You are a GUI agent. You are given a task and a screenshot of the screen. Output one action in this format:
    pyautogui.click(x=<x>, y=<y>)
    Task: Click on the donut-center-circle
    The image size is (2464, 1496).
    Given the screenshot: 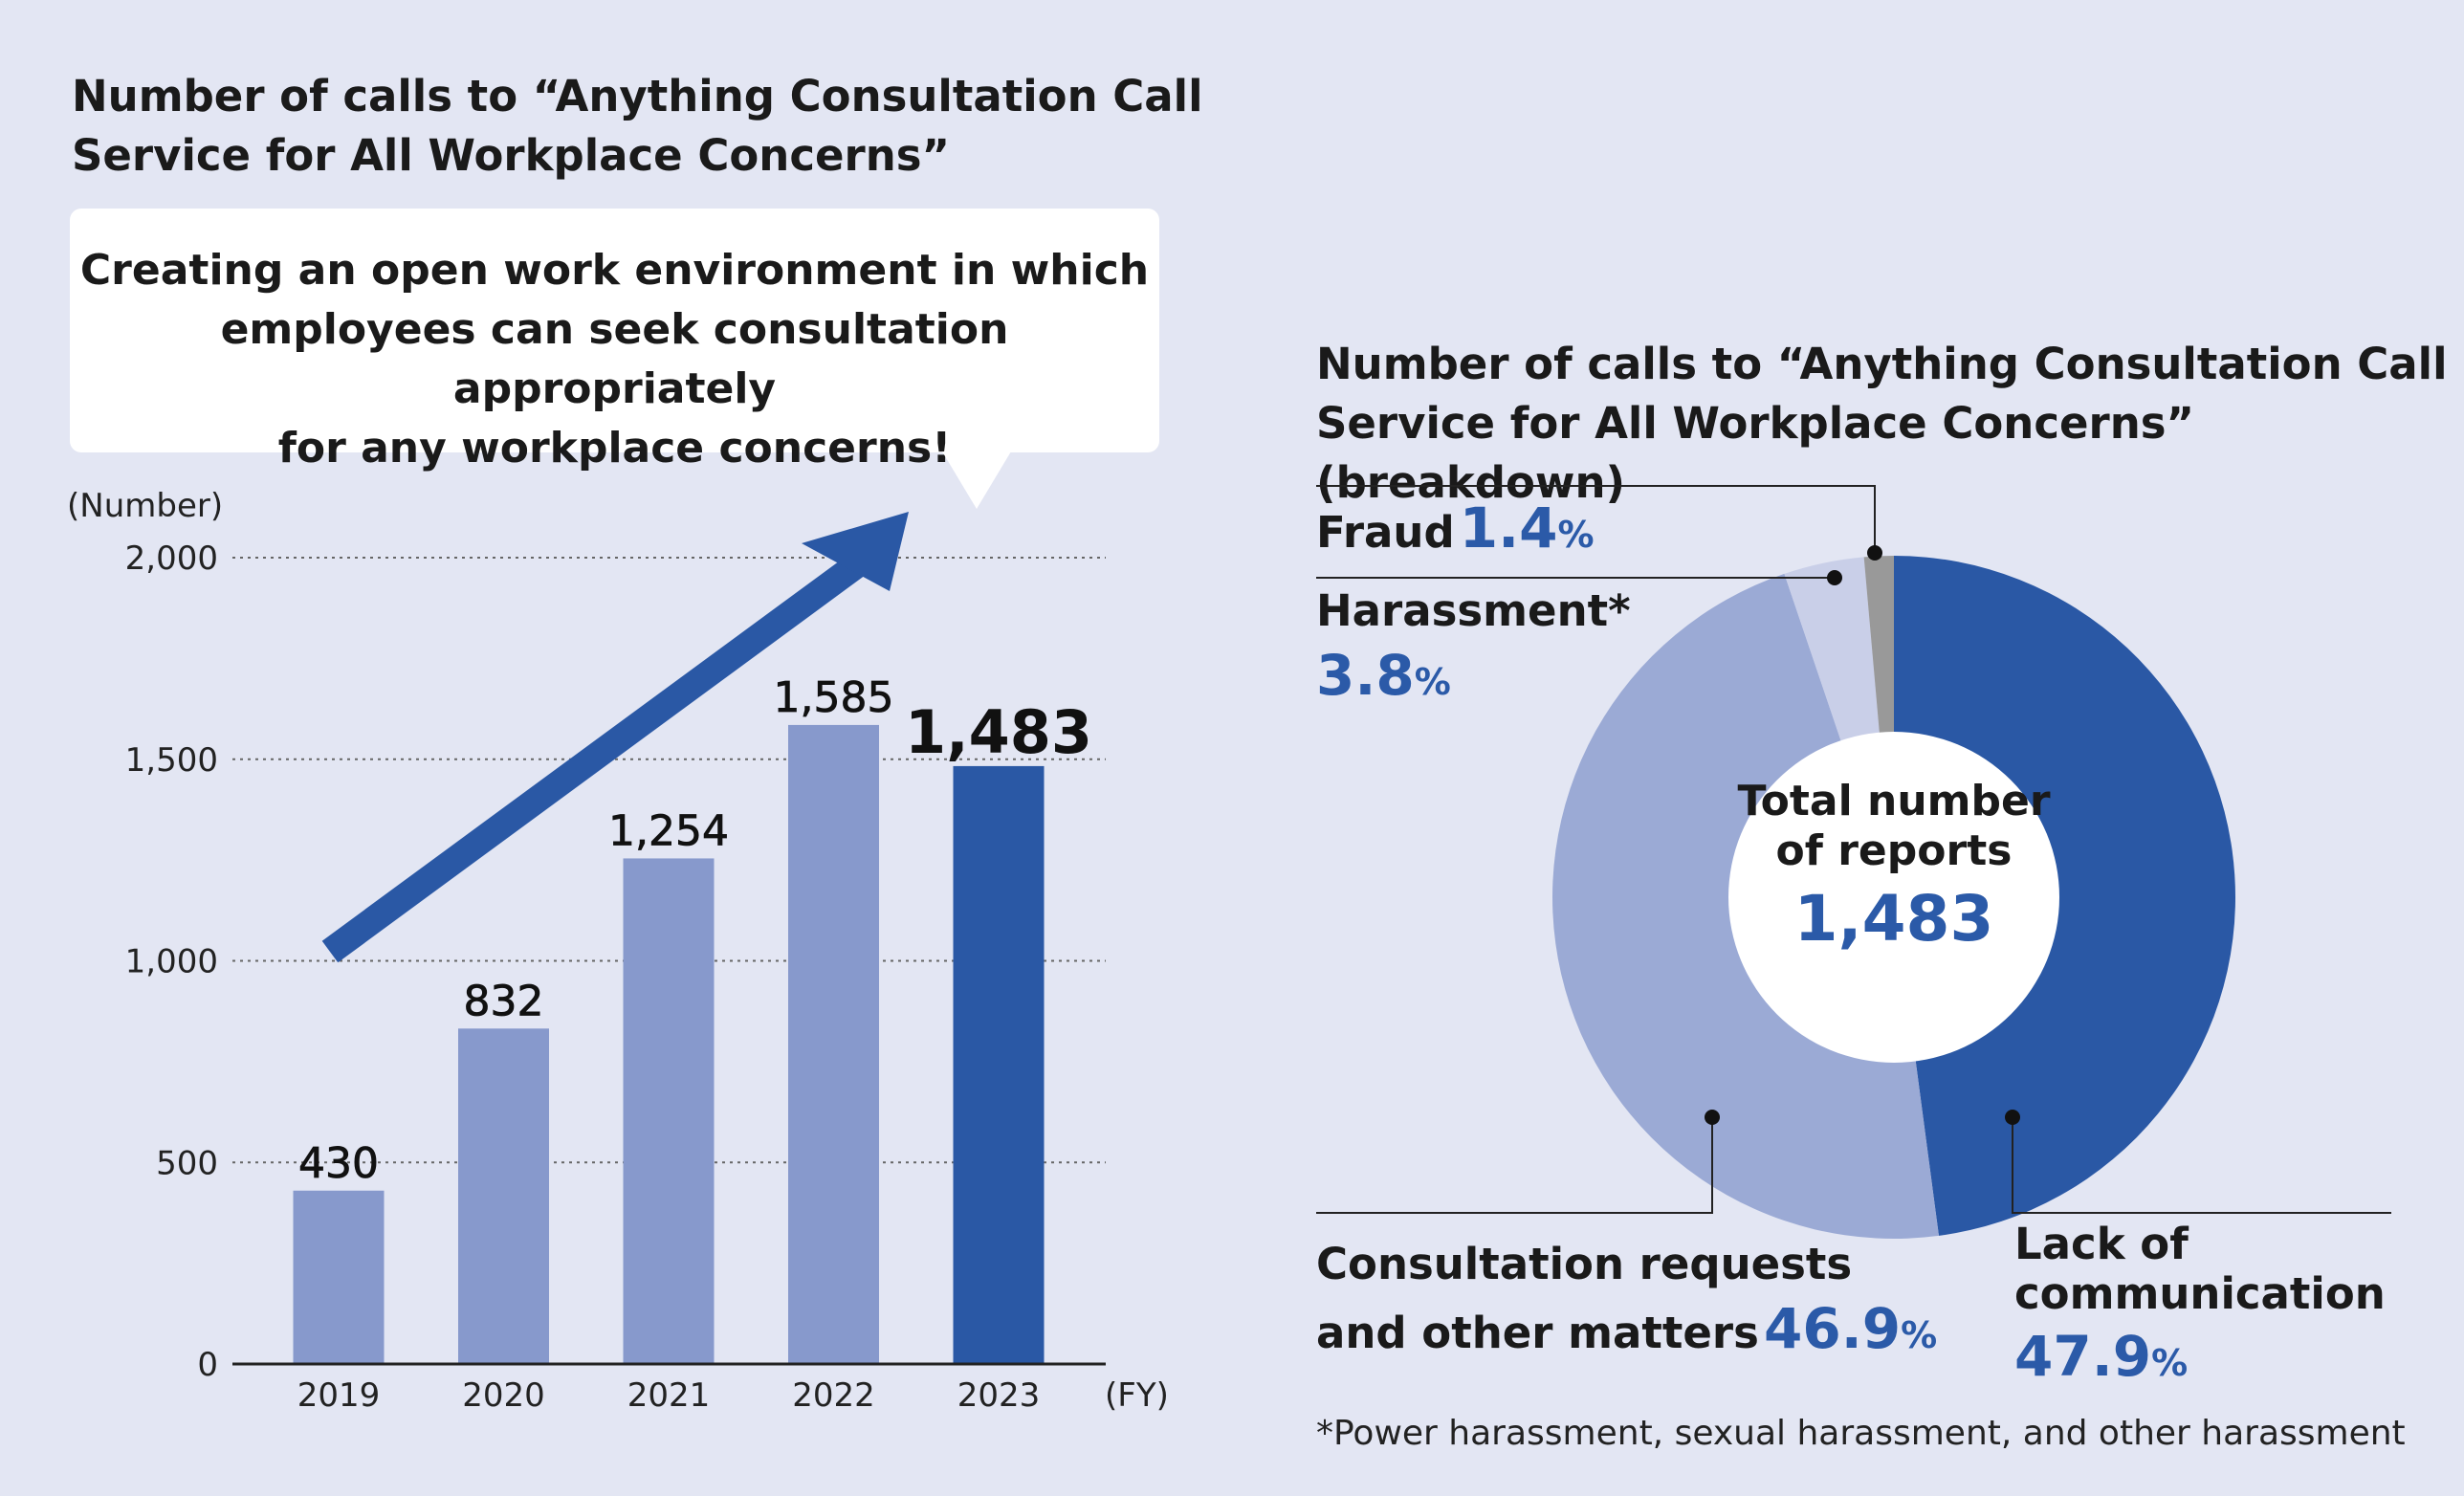 What is the action you would take?
    pyautogui.click(x=1893, y=897)
    